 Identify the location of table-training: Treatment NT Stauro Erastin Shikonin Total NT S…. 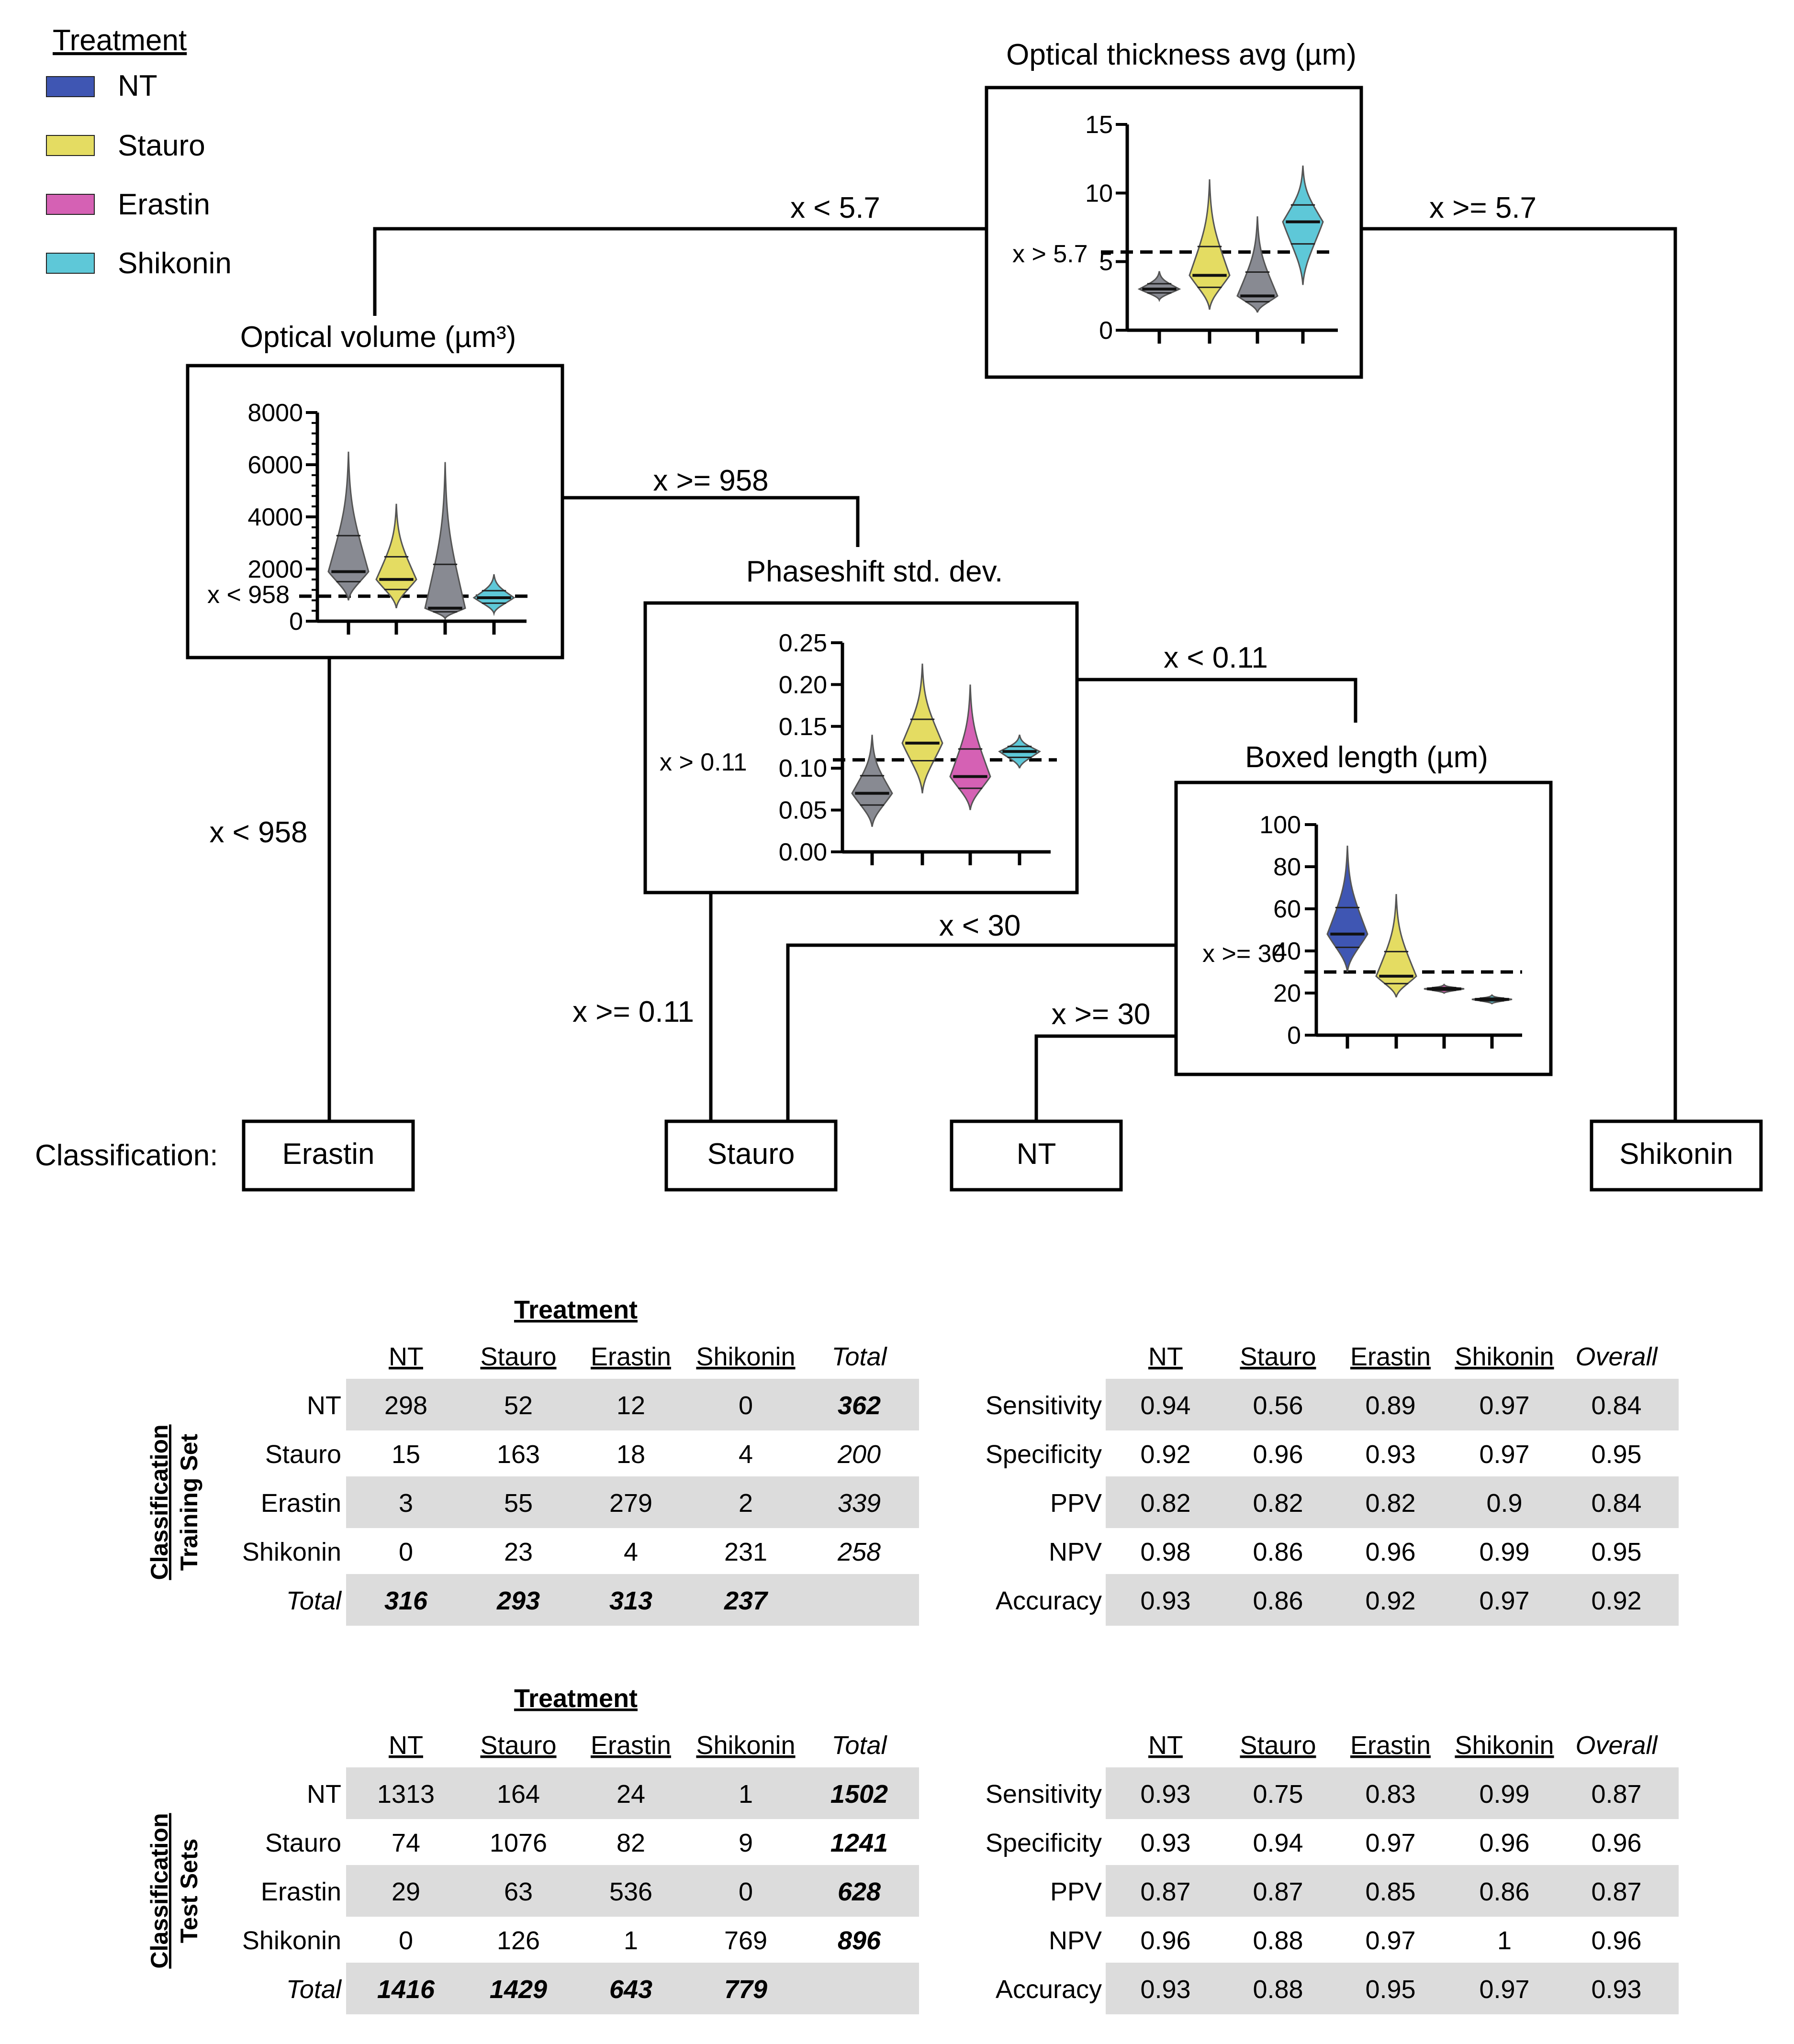
(912, 1461).